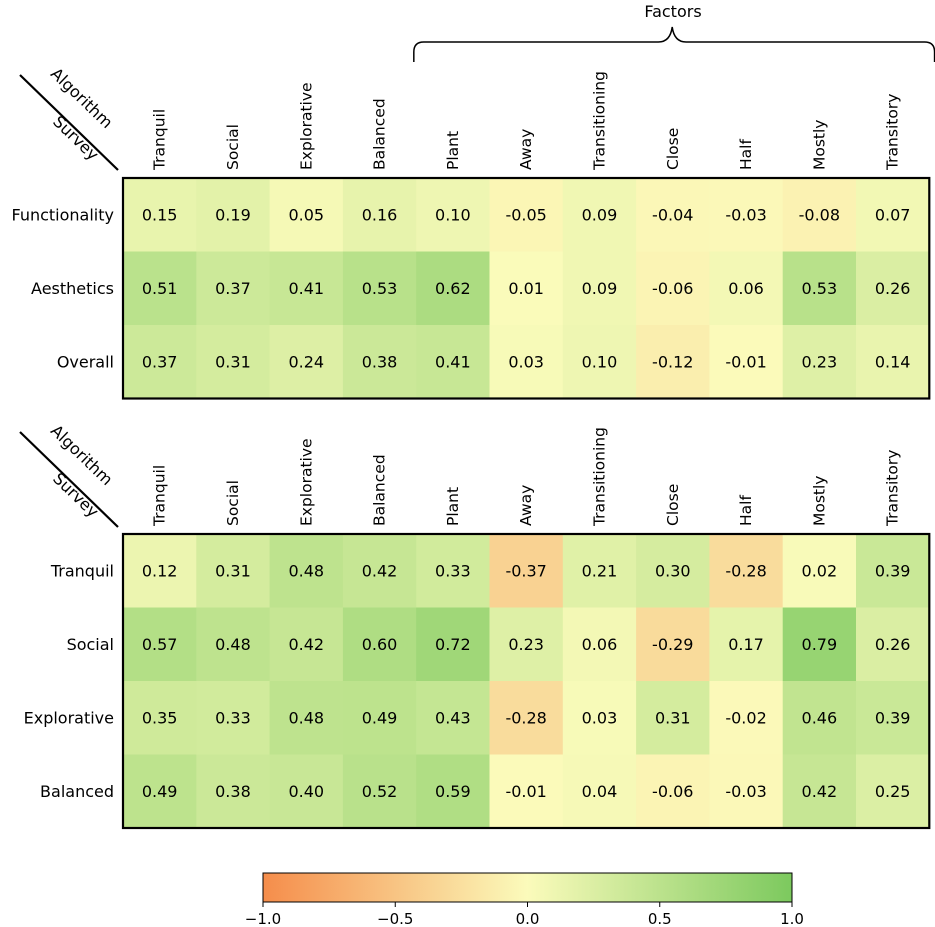  What do you see at coordinates (380, 288) in the screenshot?
I see `cell-value-label: 0.53` at bounding box center [380, 288].